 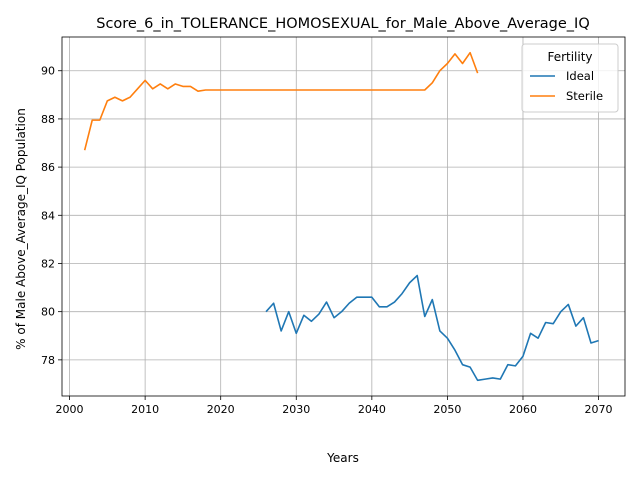 What do you see at coordinates (432, 328) in the screenshot?
I see `series-line-ideal` at bounding box center [432, 328].